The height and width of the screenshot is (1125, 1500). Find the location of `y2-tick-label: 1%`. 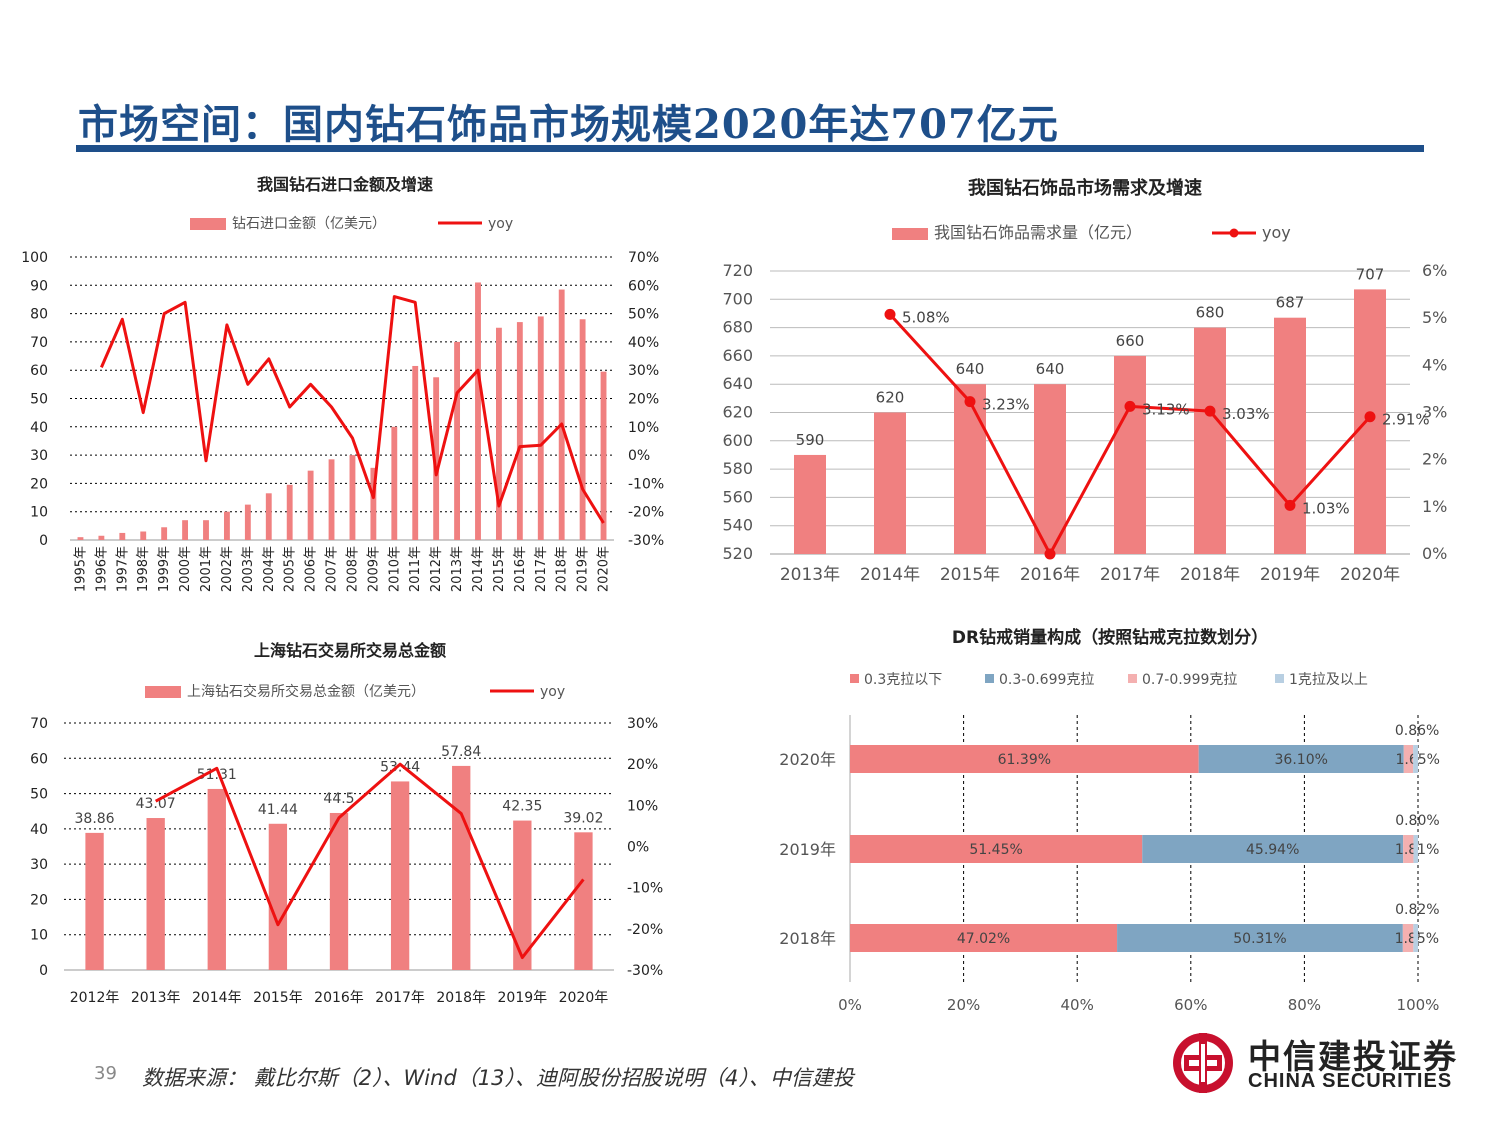

y2-tick-label: 1% is located at coordinates (1434, 506).